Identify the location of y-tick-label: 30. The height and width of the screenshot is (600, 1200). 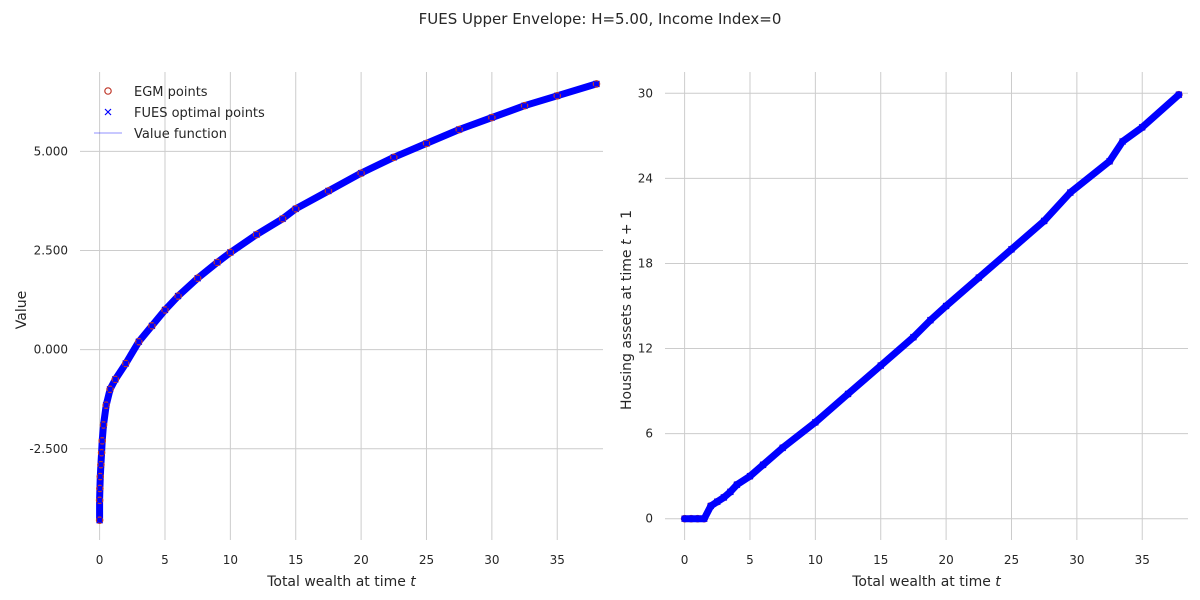
(645, 93).